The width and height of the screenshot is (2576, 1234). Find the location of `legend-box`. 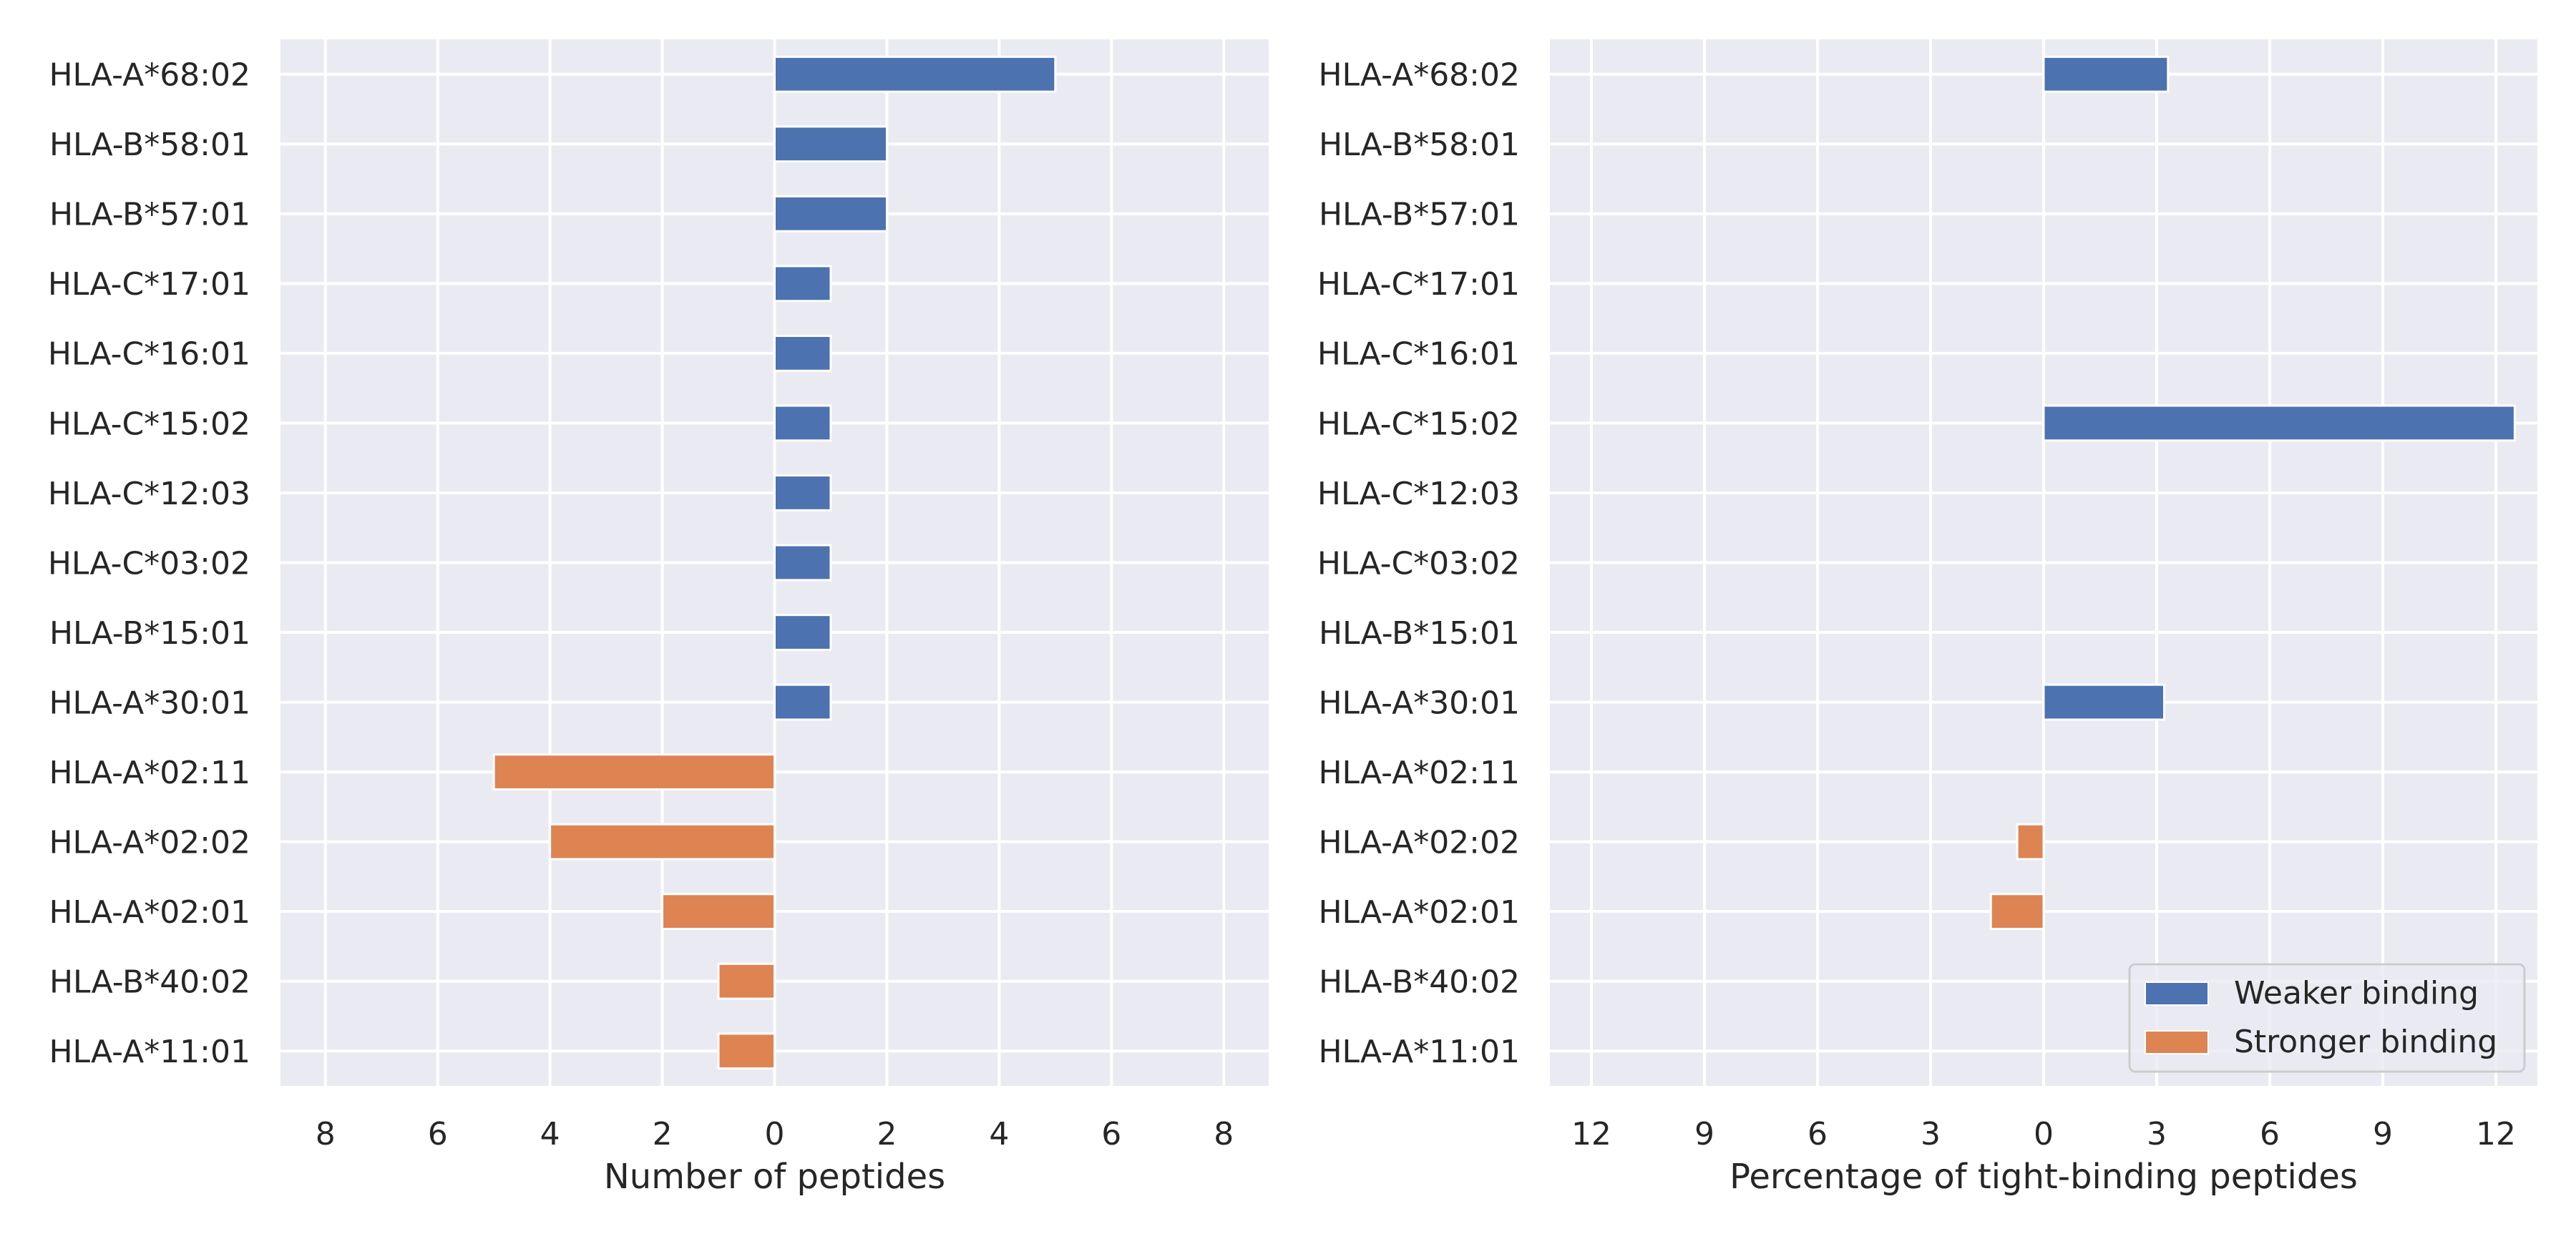

legend-box is located at coordinates (2327, 1018).